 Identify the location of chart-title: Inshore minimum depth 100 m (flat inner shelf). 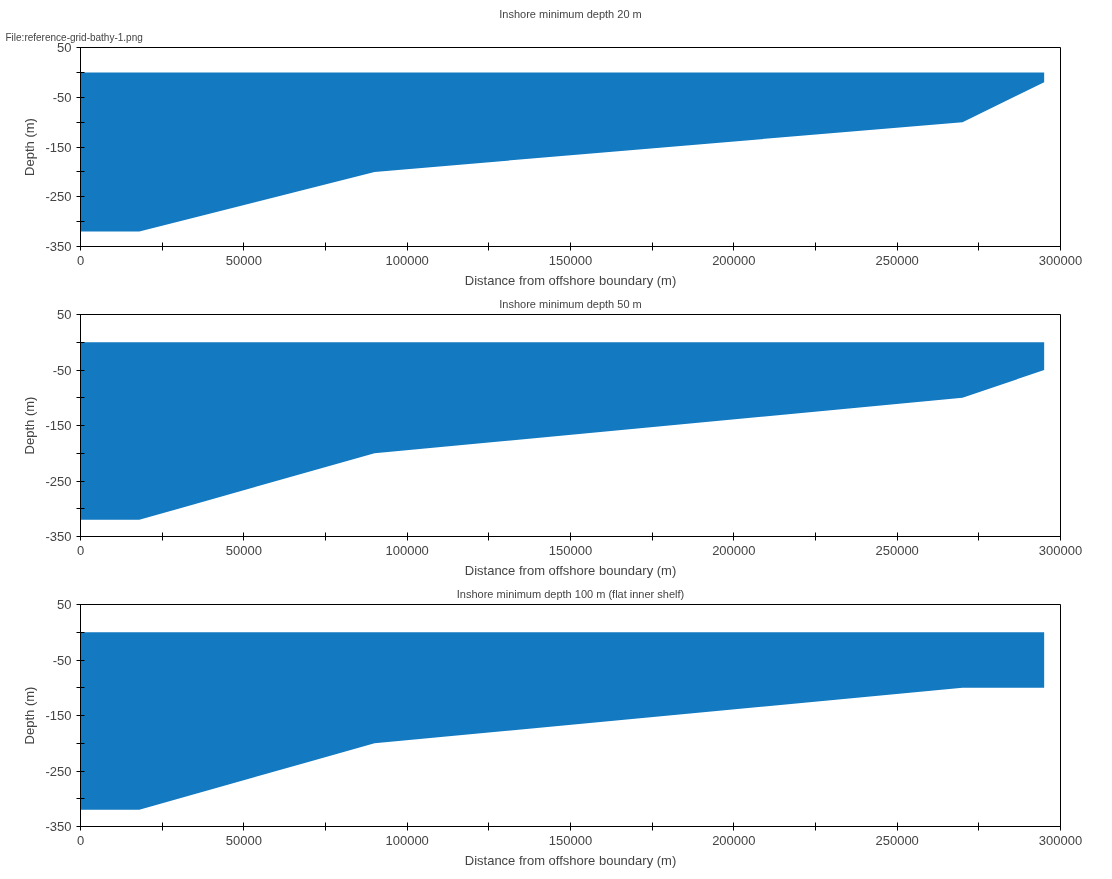
(570, 593).